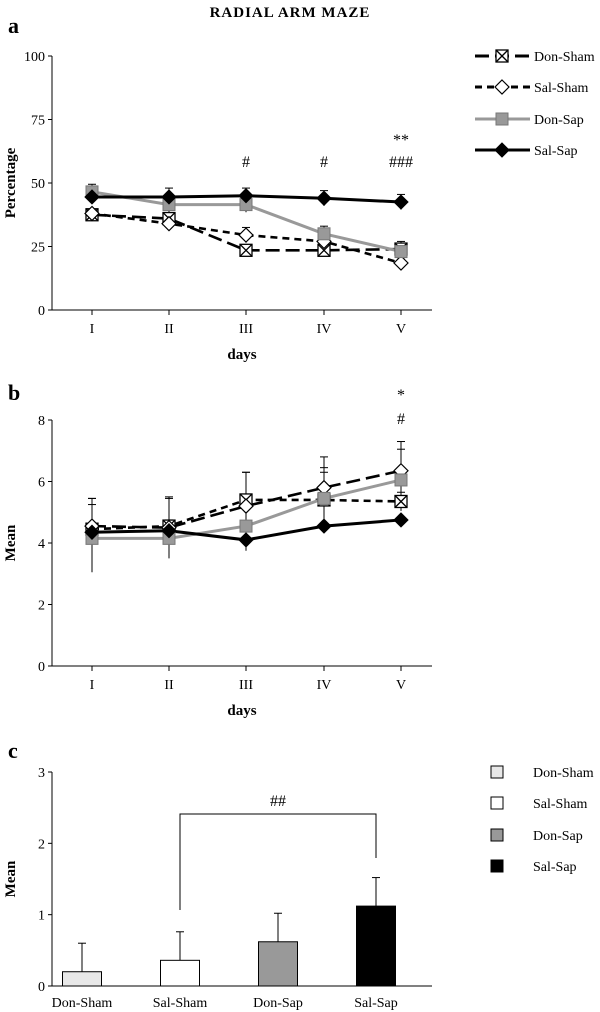  I want to click on point-don-sham-iv-cross-b, so click(324, 250).